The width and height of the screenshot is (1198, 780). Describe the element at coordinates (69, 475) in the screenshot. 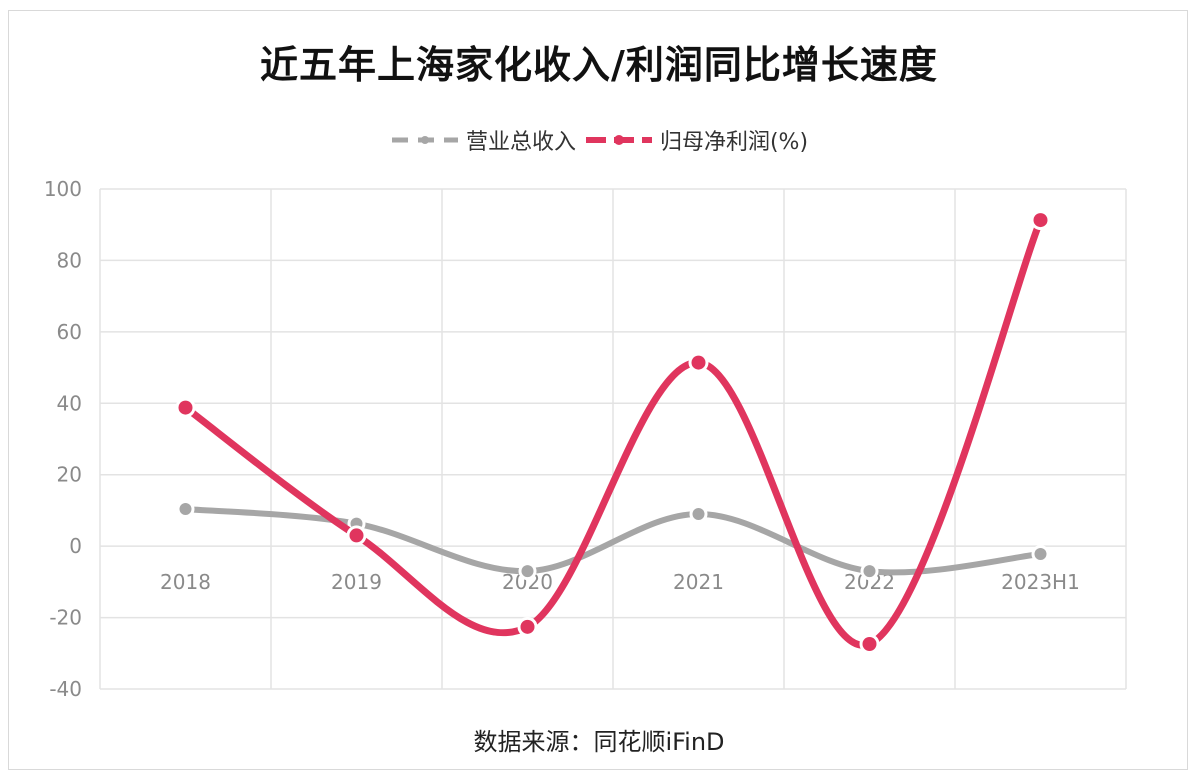

I see `y-tick-label: 20` at that location.